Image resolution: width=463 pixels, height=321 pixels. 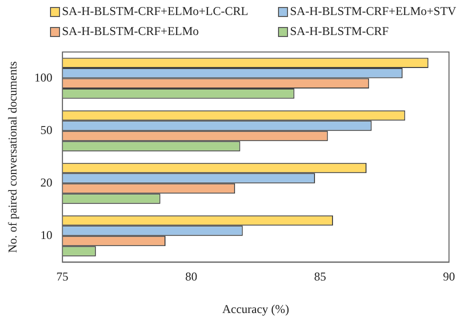 What do you see at coordinates (373, 11) in the screenshot?
I see `legend-label: SA-H-BLSTM-CRF+ELMo+STV` at bounding box center [373, 11].